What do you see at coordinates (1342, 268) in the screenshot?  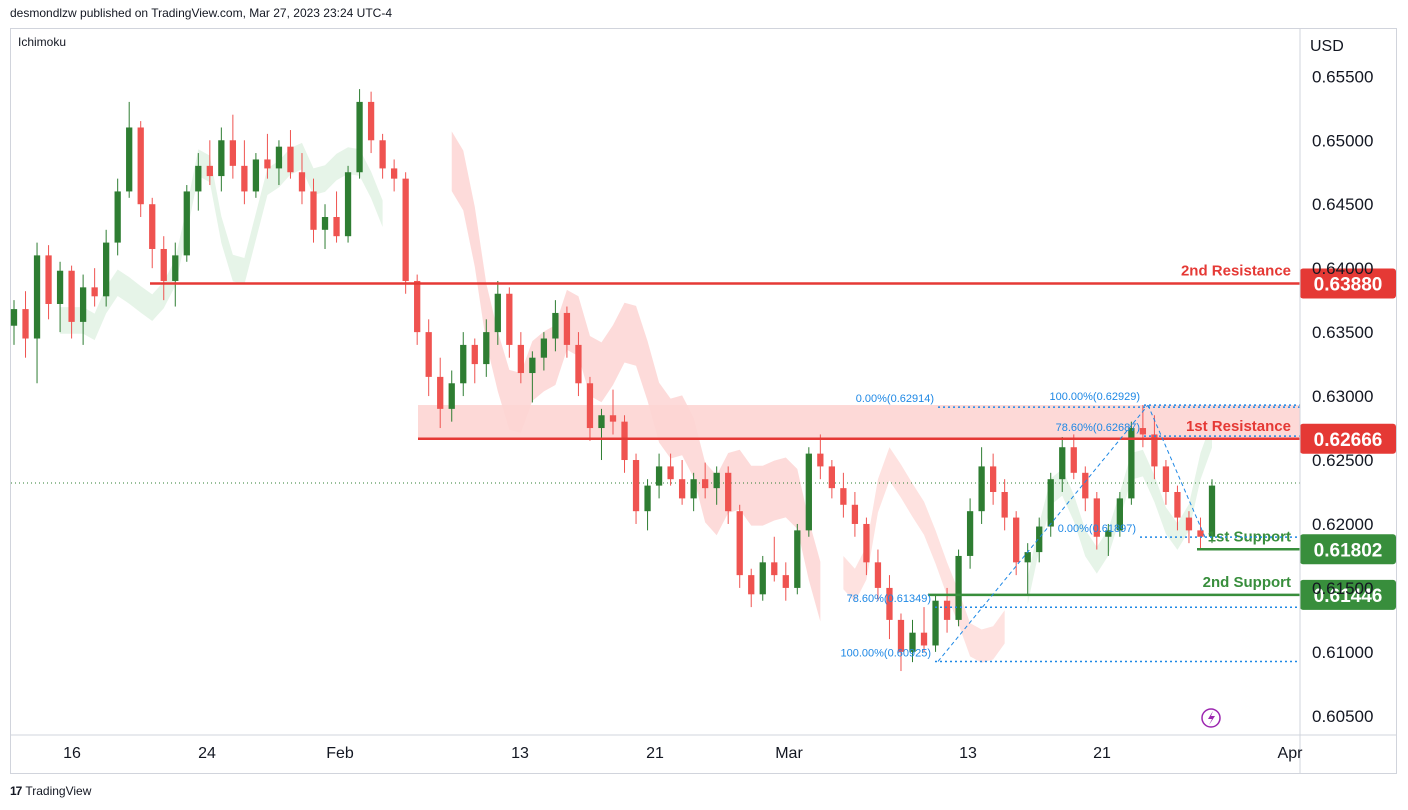 I see `price-tick-label: 0.64000` at bounding box center [1342, 268].